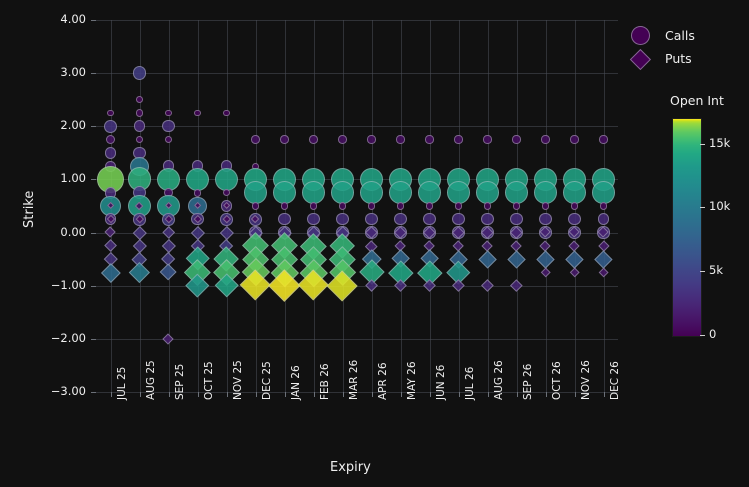 This screenshot has height=487, width=749. I want to click on chart-legend: Calls Puts, so click(685, 50).